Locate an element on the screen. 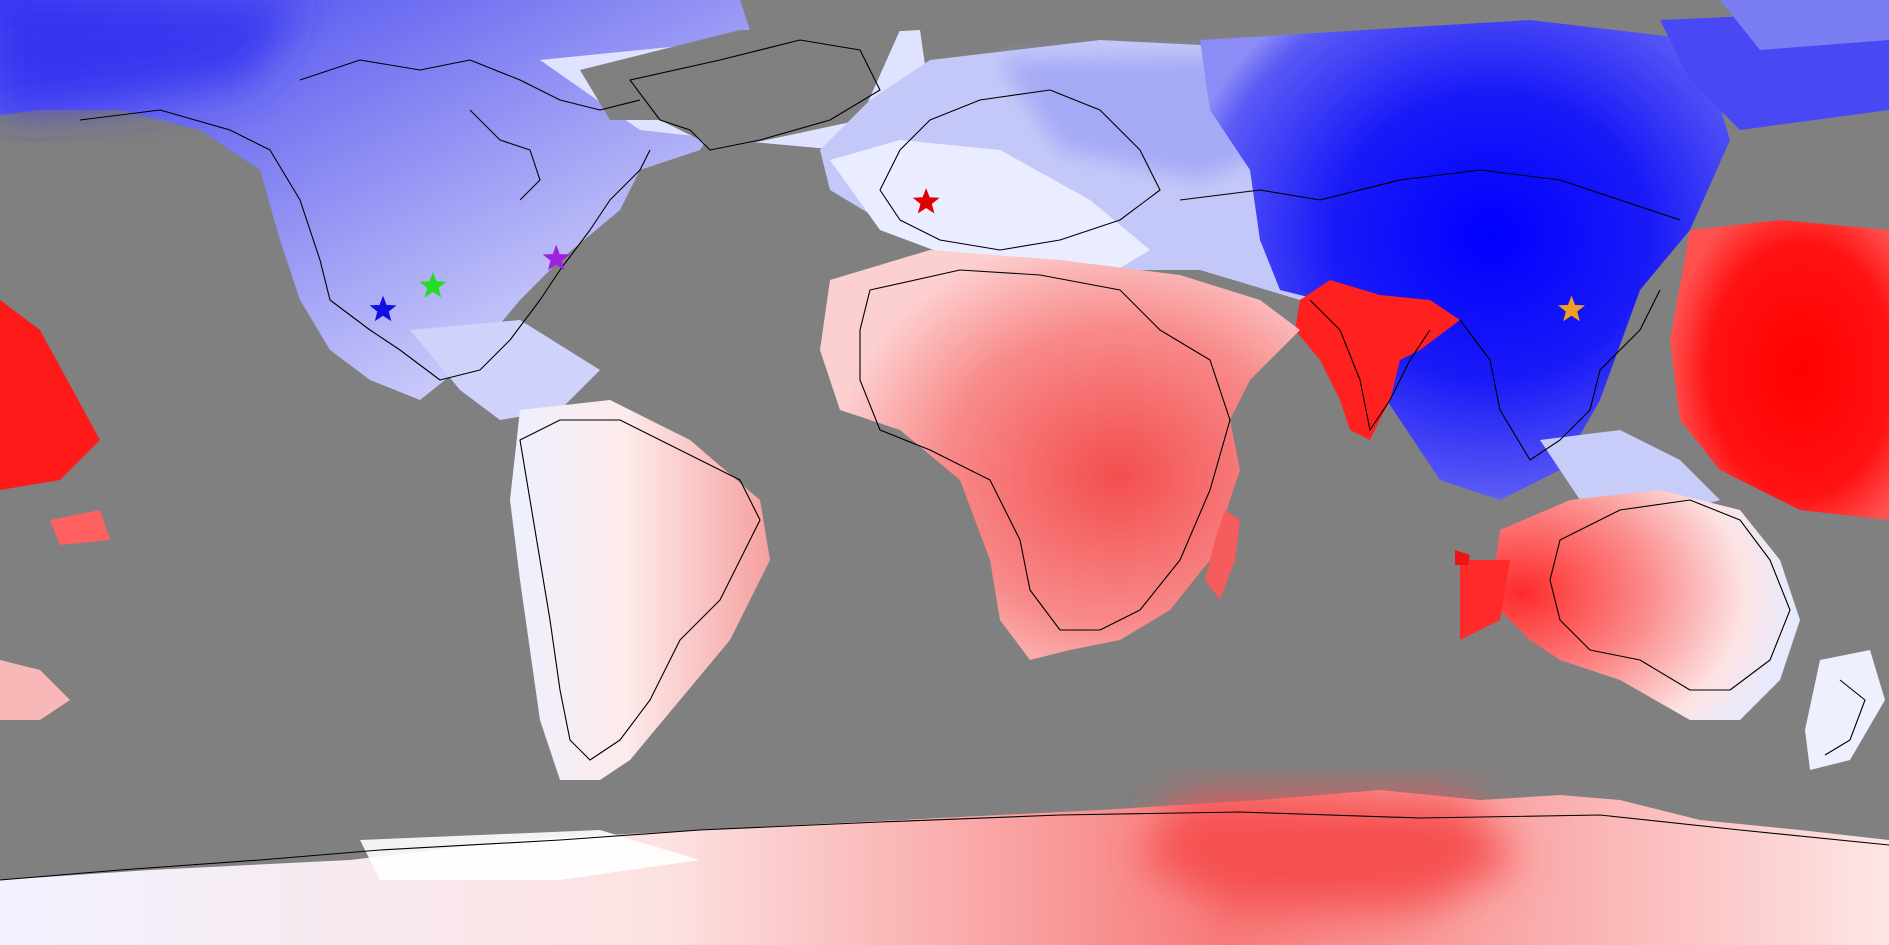 This screenshot has height=945, width=1889. star-orange is located at coordinates (1571, 308).